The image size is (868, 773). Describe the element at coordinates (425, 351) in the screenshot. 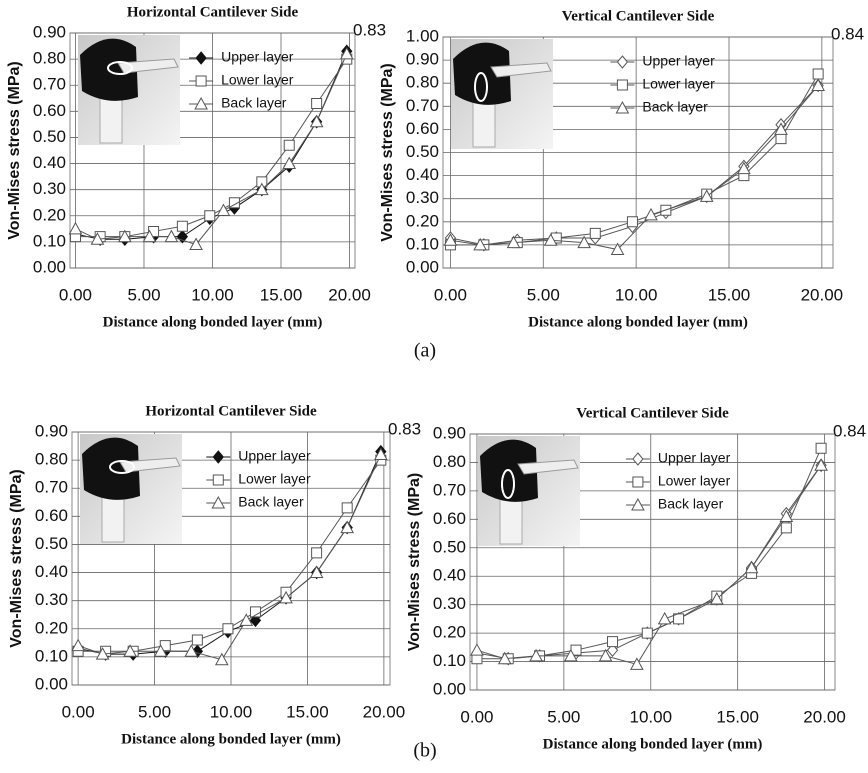

I see `caption: (a)` at that location.